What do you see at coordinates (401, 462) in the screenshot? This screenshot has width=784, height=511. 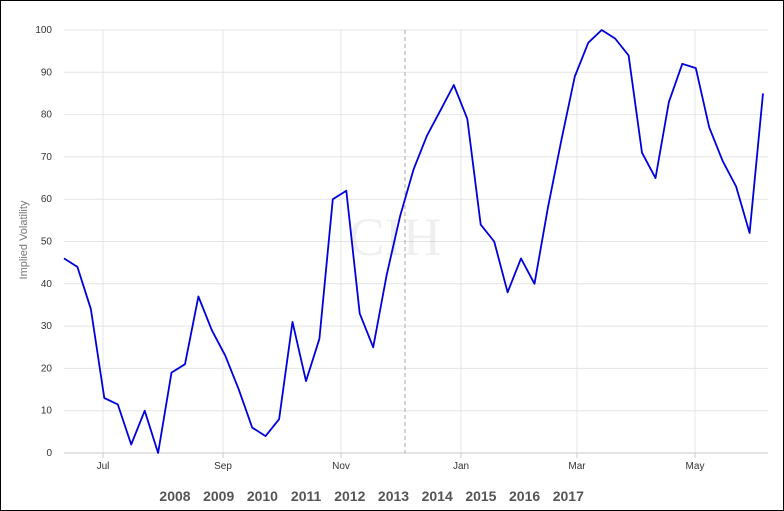 I see `x-axis-ticks: Jul Sep Nov Jan Mar May` at bounding box center [401, 462].